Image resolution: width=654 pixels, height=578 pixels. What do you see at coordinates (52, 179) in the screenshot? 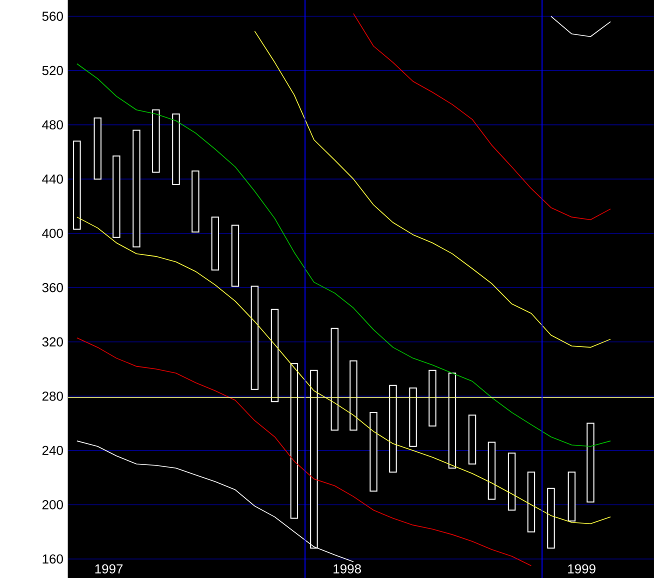
I see `y-tick-label: 440` at bounding box center [52, 179].